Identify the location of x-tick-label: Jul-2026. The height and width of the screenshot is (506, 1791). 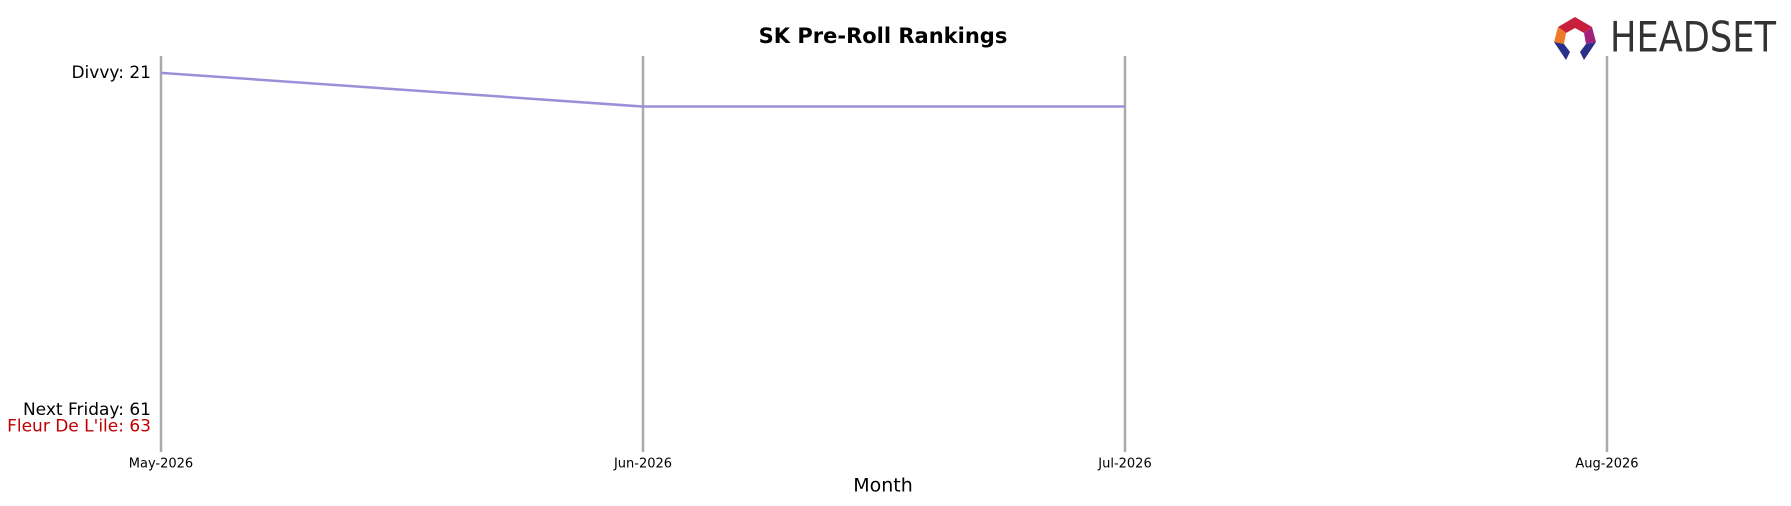
(1124, 464).